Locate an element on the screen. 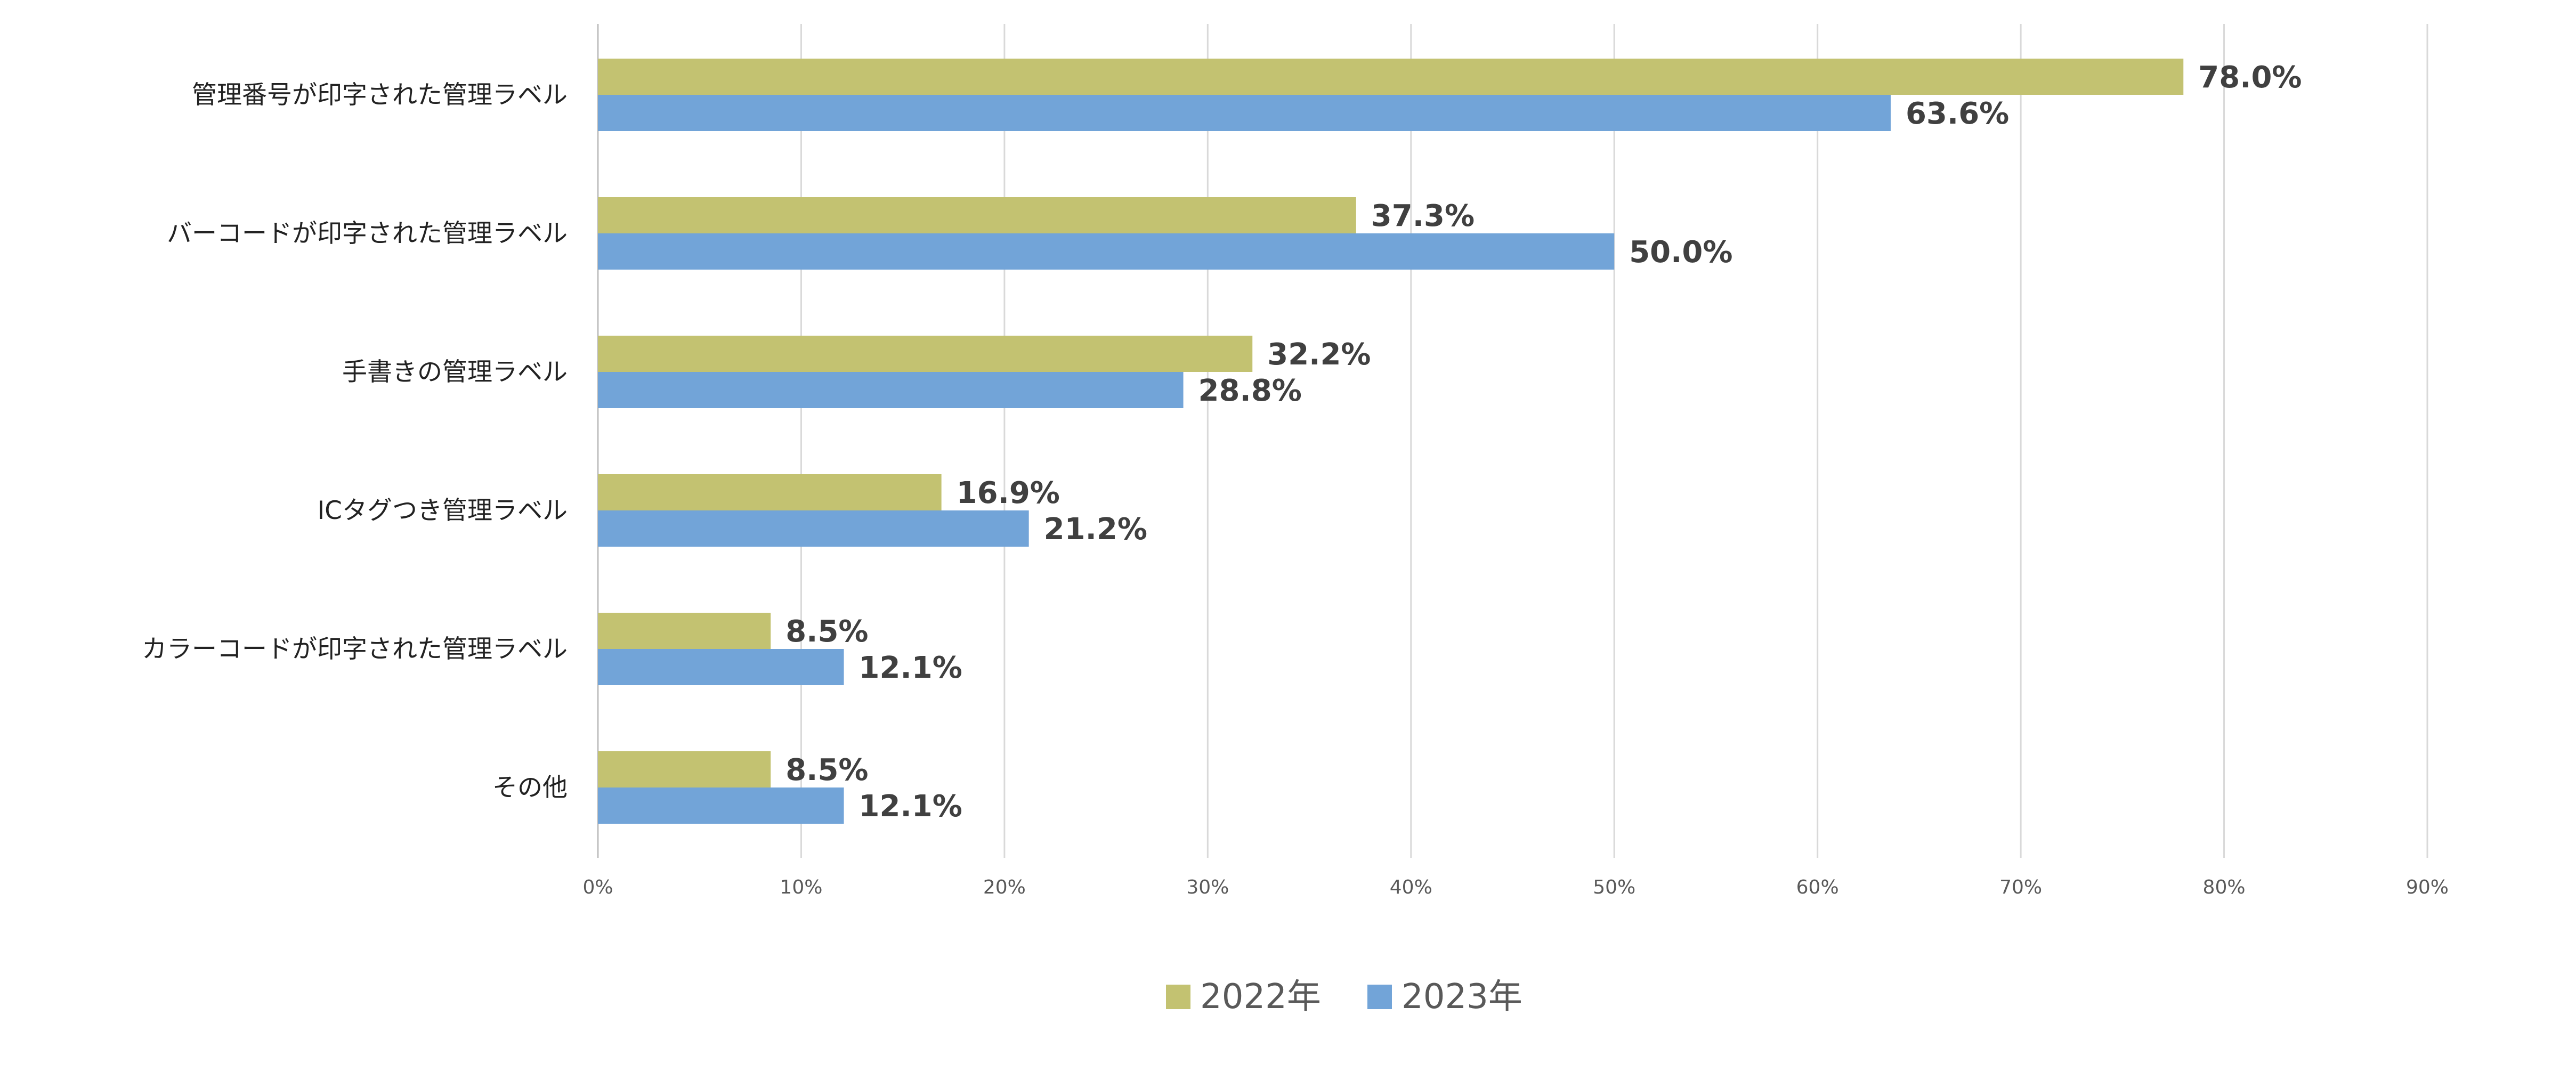 The height and width of the screenshot is (1088, 2576). category-label: その他 is located at coordinates (530, 788).